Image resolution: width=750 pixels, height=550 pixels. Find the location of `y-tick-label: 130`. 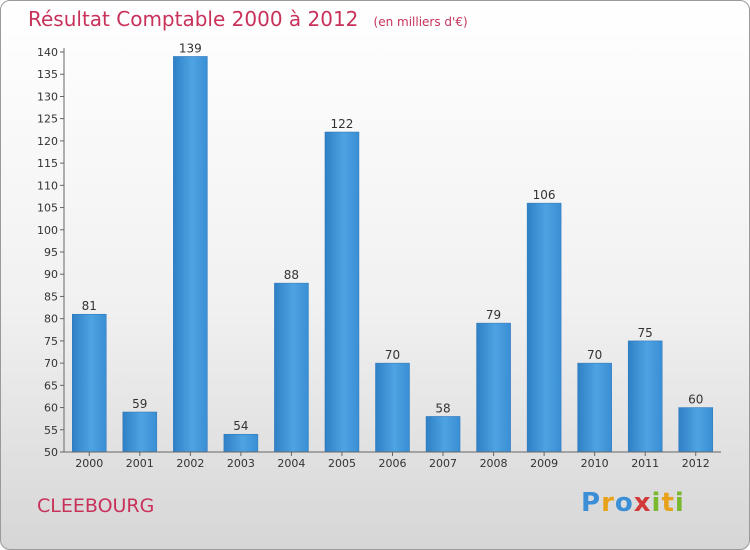

y-tick-label: 130 is located at coordinates (47, 96).